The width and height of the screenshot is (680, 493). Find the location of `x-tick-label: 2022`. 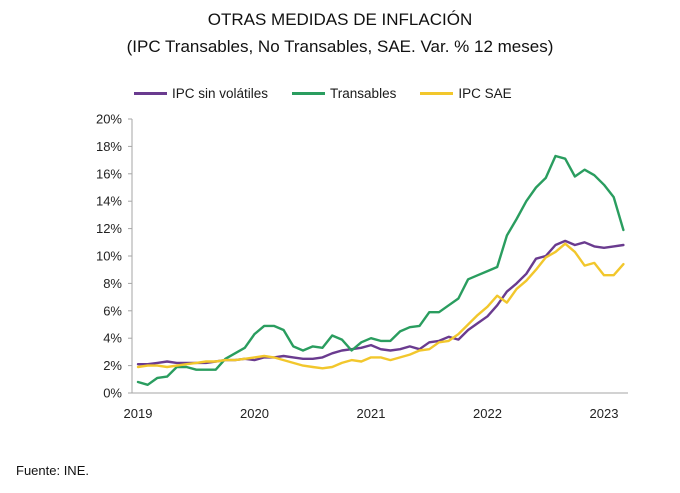

x-tick-label: 2022 is located at coordinates (487, 413).